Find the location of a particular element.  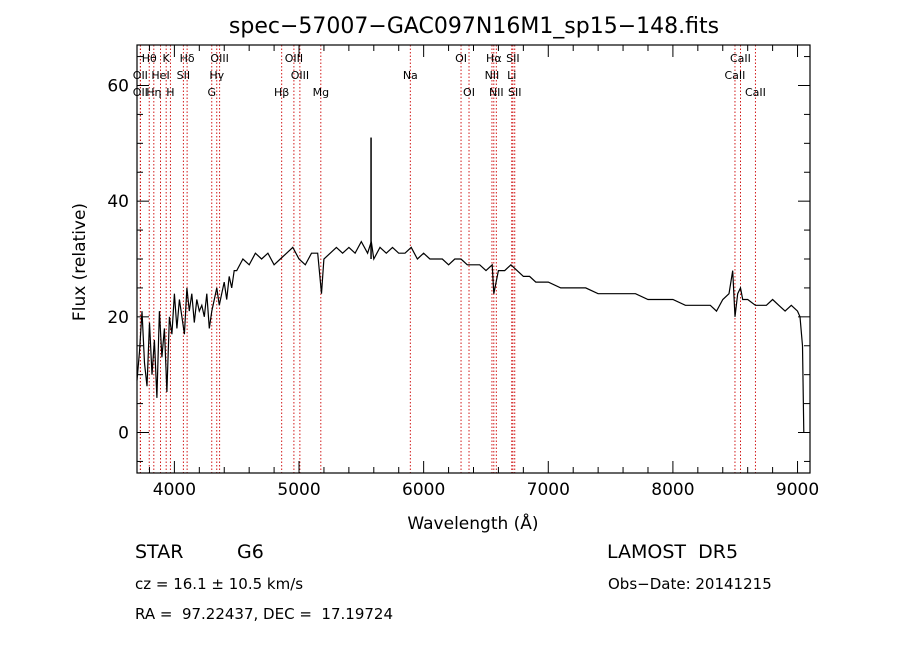

redshift-cz: cz = 16.1 ± 10.5 km/s is located at coordinates (219, 584).